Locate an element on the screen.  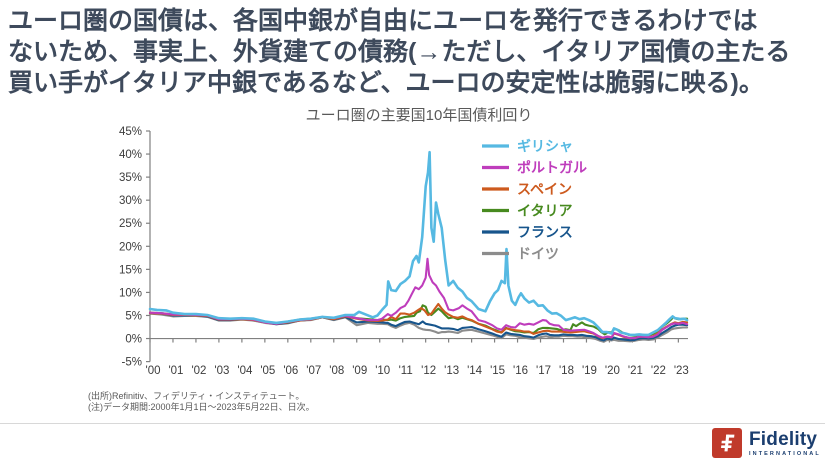
footnote-source: (出所)Refinitiv、フィデリティ・インスティテュート。 is located at coordinates (196, 396).